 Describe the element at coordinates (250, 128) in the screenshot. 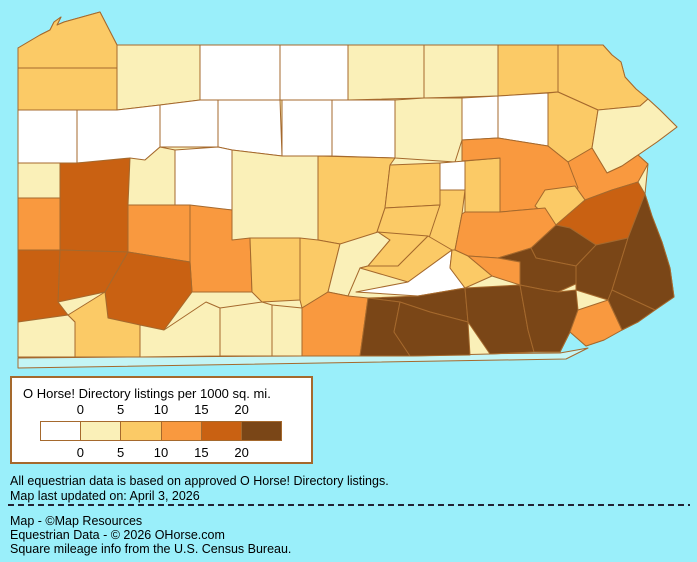

I see `county-elk` at that location.